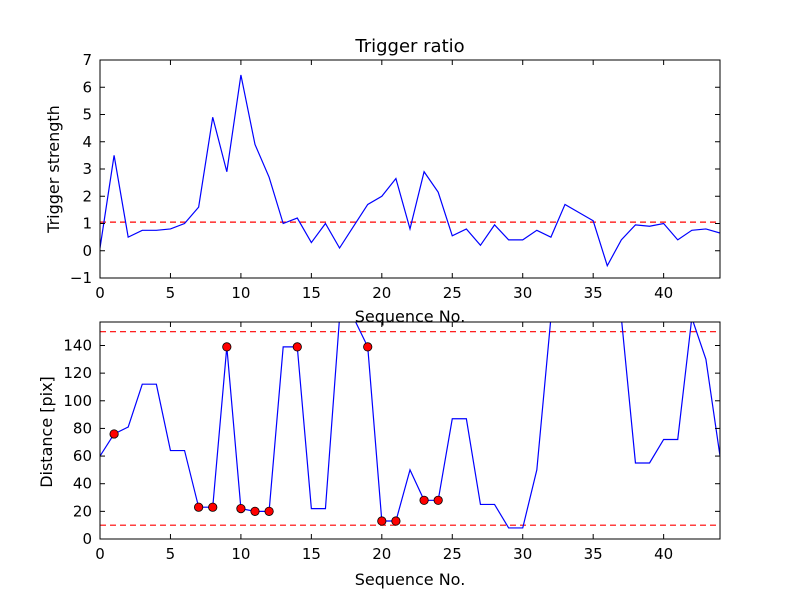 This screenshot has height=600, width=800. What do you see at coordinates (87, 115) in the screenshot?
I see `y-tick-label: 5` at bounding box center [87, 115].